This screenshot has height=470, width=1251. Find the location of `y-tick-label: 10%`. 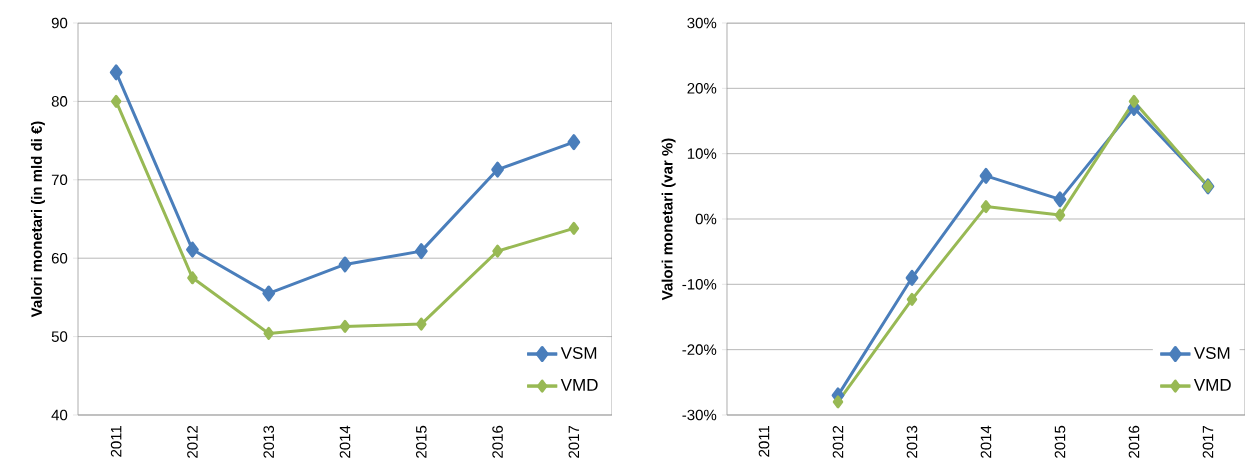

y-tick-label: 10% is located at coordinates (702, 153).